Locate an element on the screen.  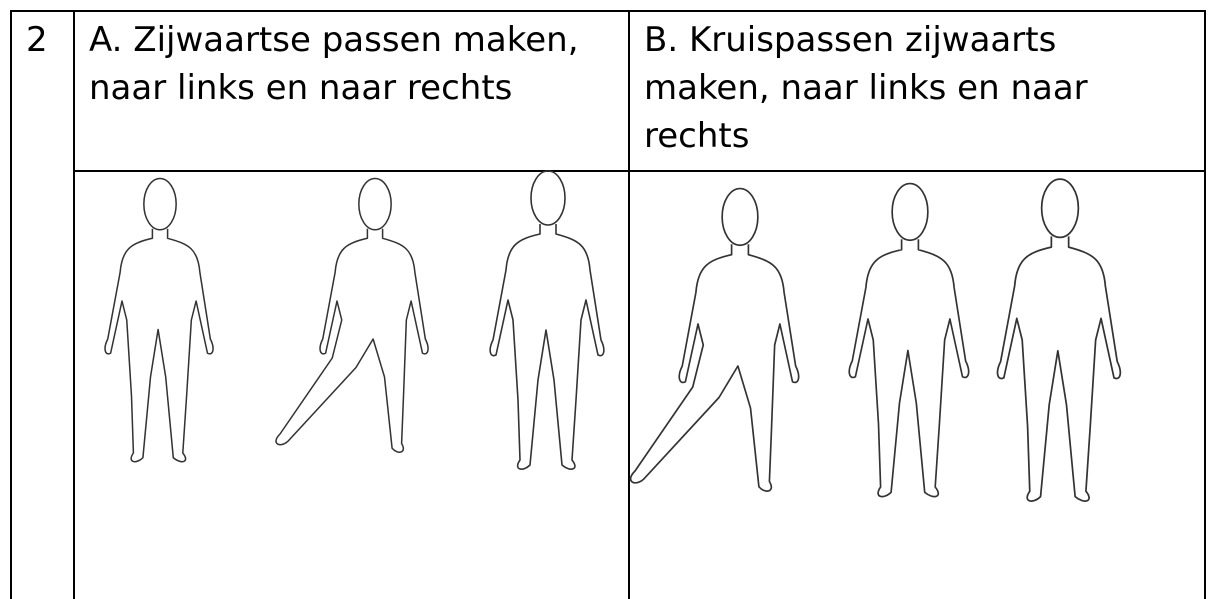
row-divider is located at coordinates (639, 171).